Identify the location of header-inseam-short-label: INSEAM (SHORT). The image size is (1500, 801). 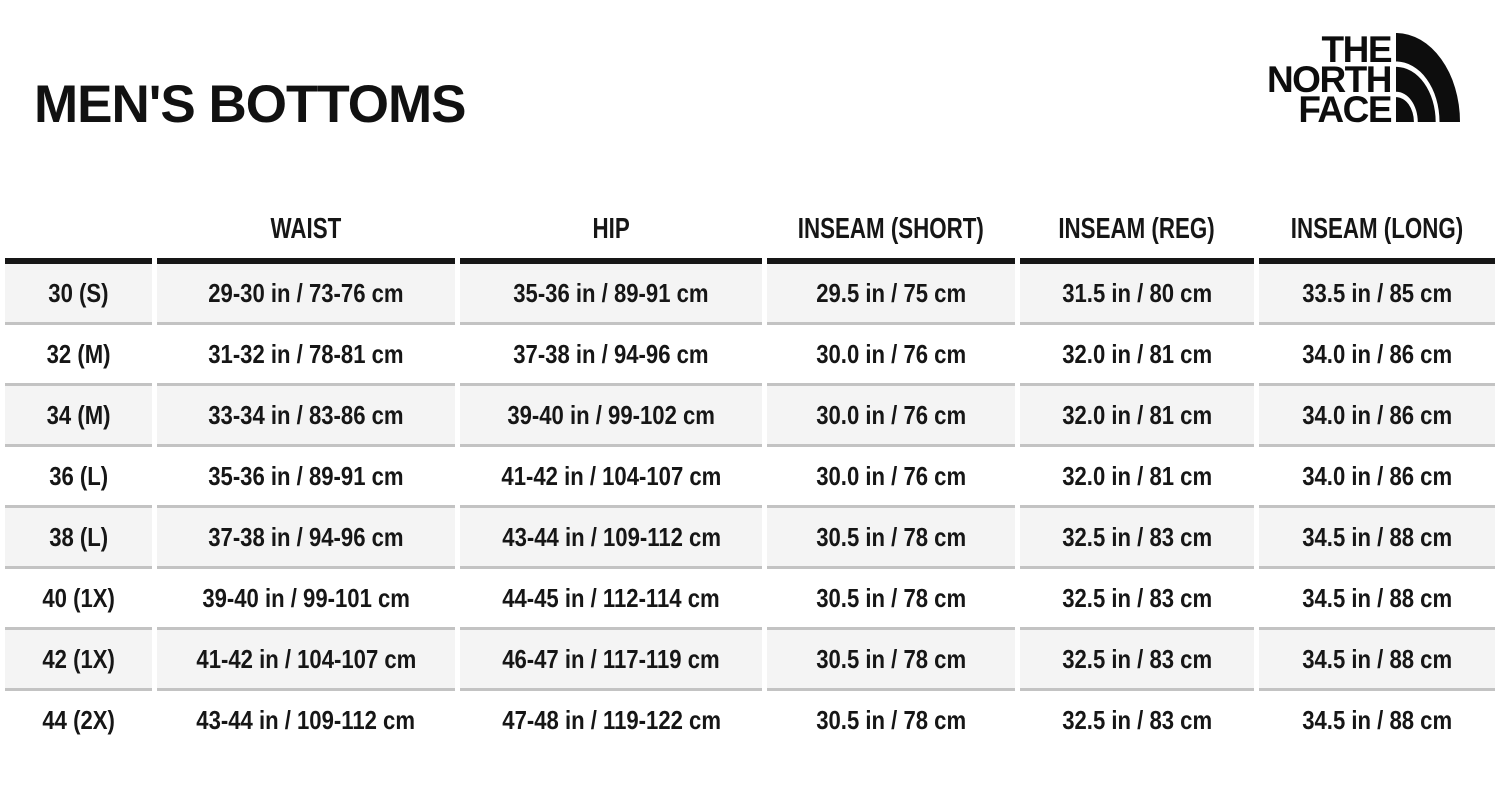
(890, 228).